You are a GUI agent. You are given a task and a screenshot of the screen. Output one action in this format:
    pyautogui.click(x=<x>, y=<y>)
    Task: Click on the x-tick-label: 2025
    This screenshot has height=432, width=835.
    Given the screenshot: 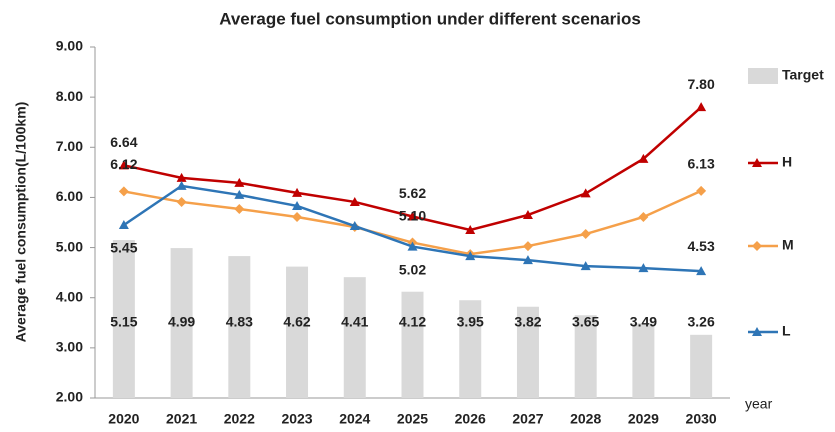 What is the action you would take?
    pyautogui.click(x=412, y=419)
    